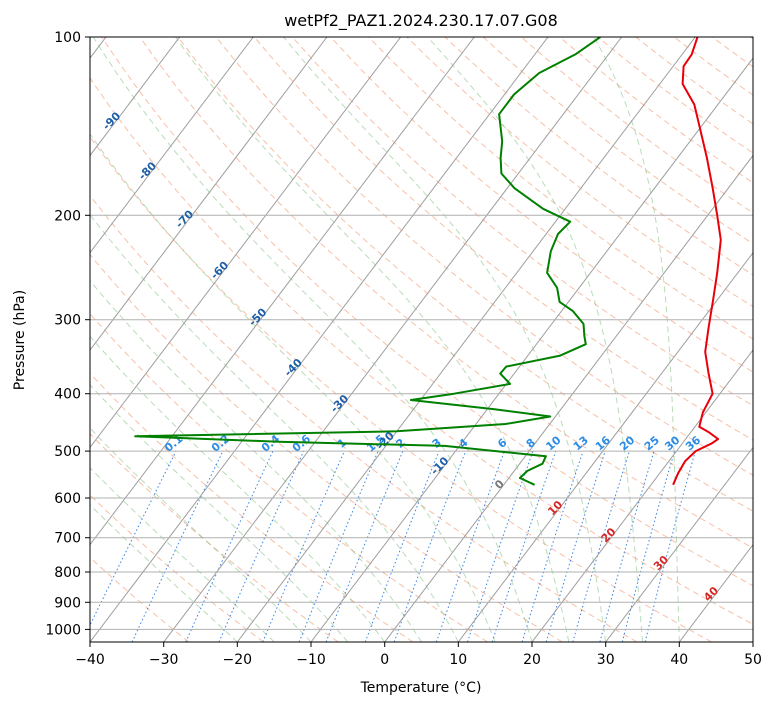  I want to click on x-tick-label: 0, so click(384, 660).